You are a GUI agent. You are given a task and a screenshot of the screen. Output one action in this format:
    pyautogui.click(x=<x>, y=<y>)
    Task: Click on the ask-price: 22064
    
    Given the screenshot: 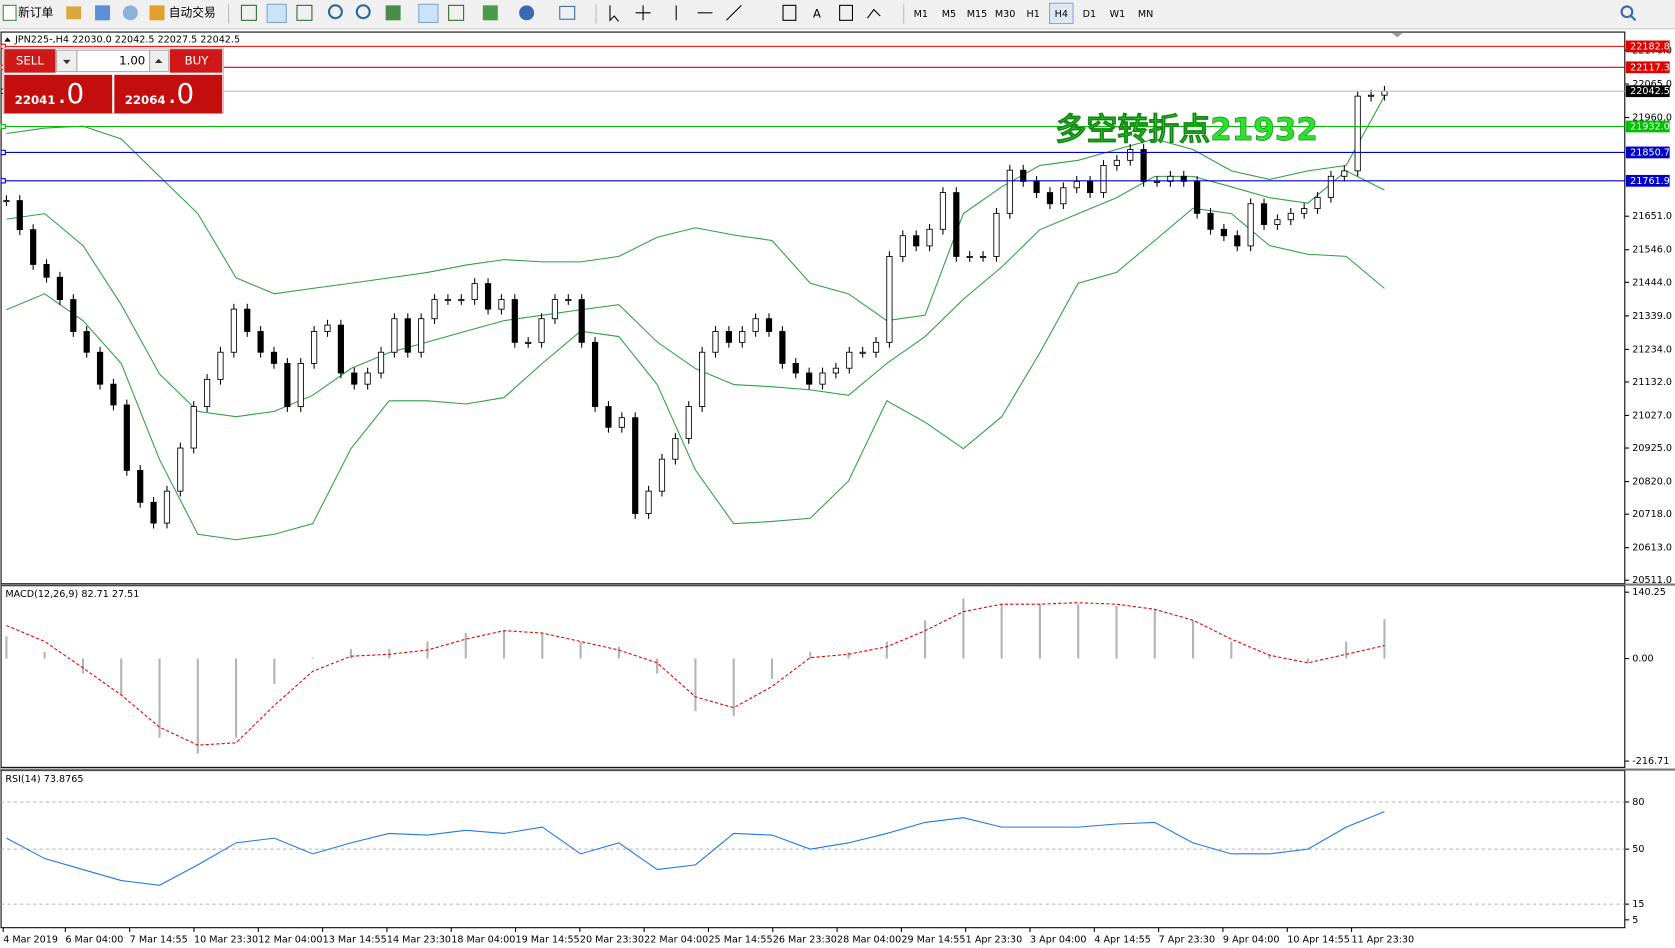 What is the action you would take?
    pyautogui.click(x=145, y=100)
    